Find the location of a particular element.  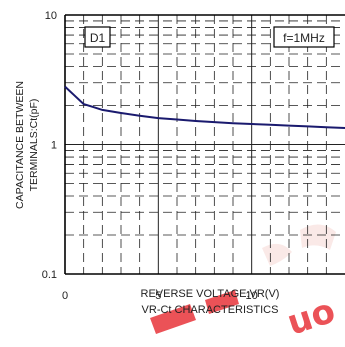

condition-label: f=1MHz is located at coordinates (304, 38).